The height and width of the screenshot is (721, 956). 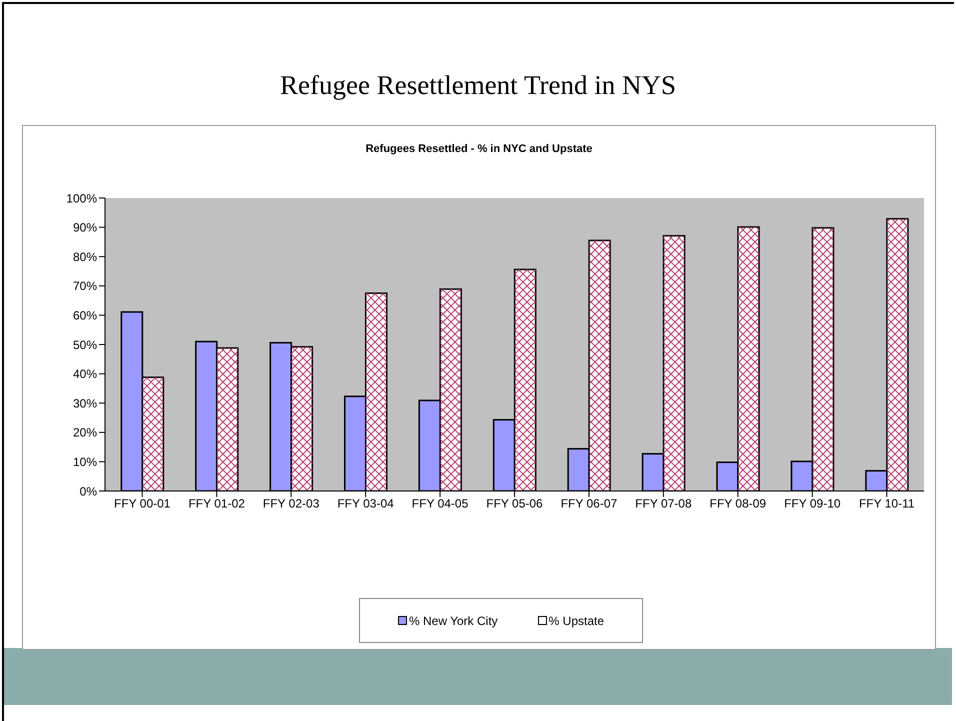 I want to click on y-tick-label: 80%, so click(x=85, y=257).